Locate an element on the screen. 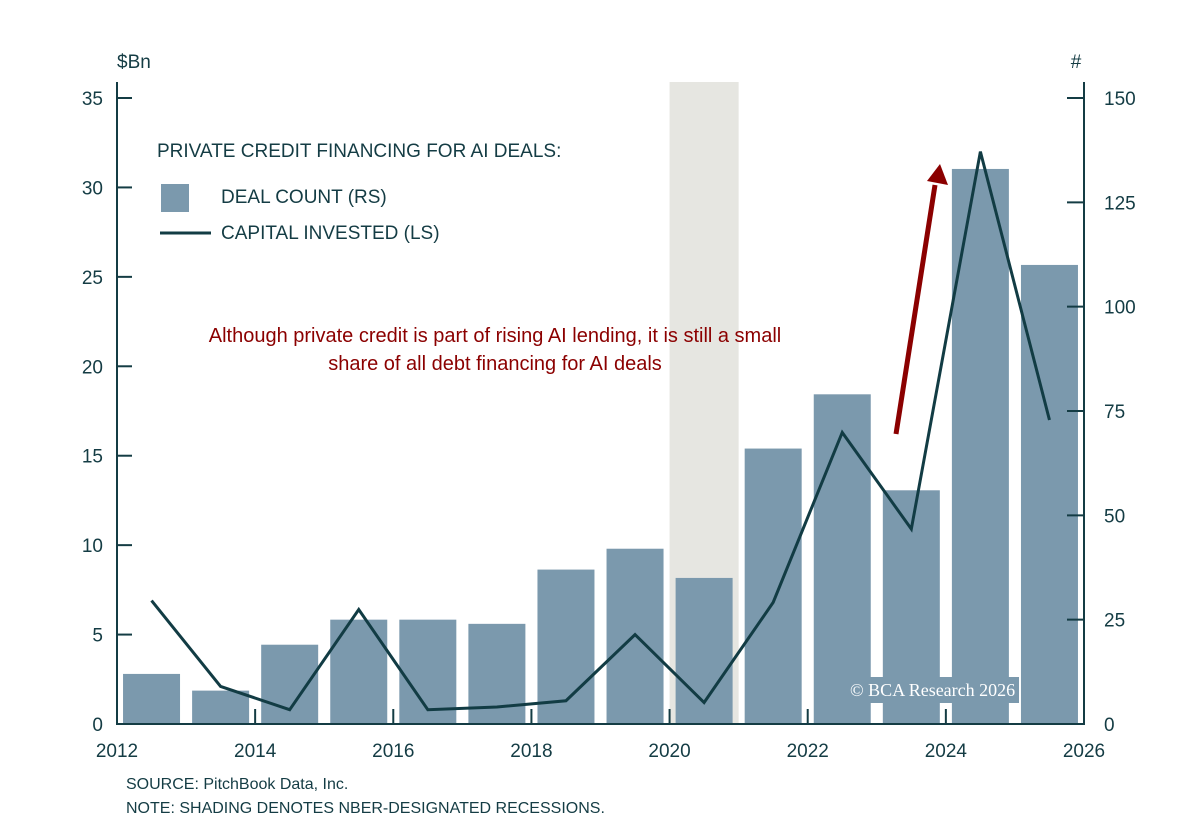 Image resolution: width=1200 pixels, height=830 pixels. left-tick-label: 0 is located at coordinates (97, 725).